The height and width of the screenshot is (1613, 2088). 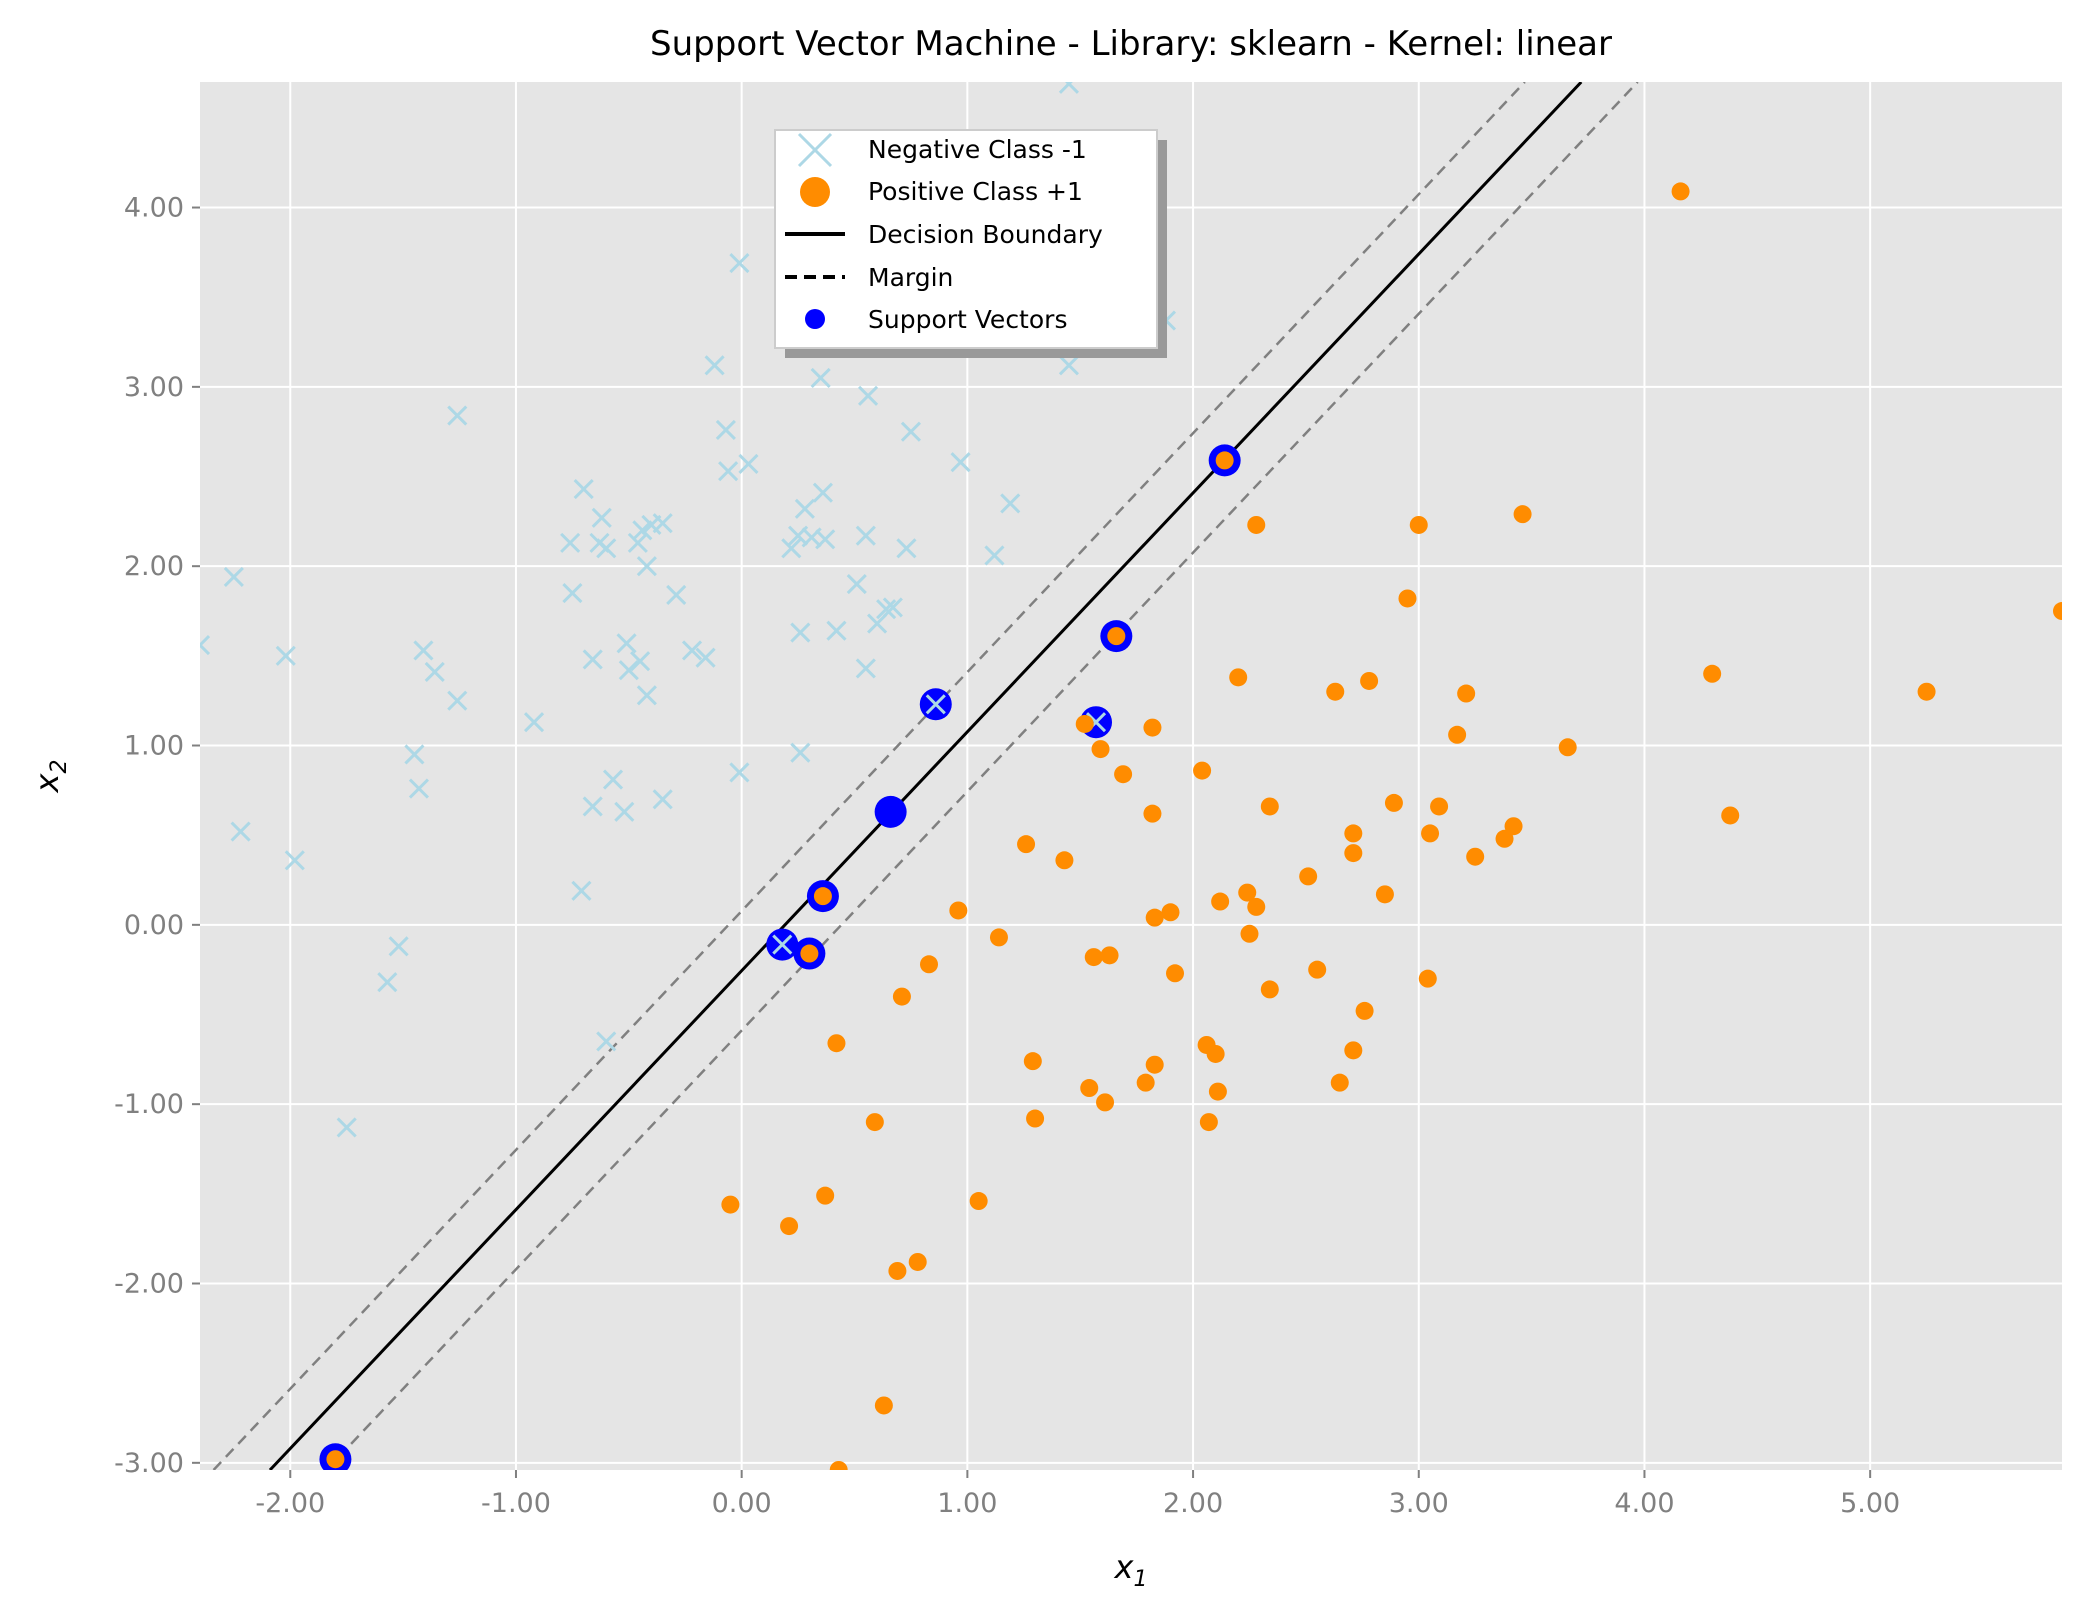 I want to click on x-tick-label: -2.00, so click(x=290, y=1503).